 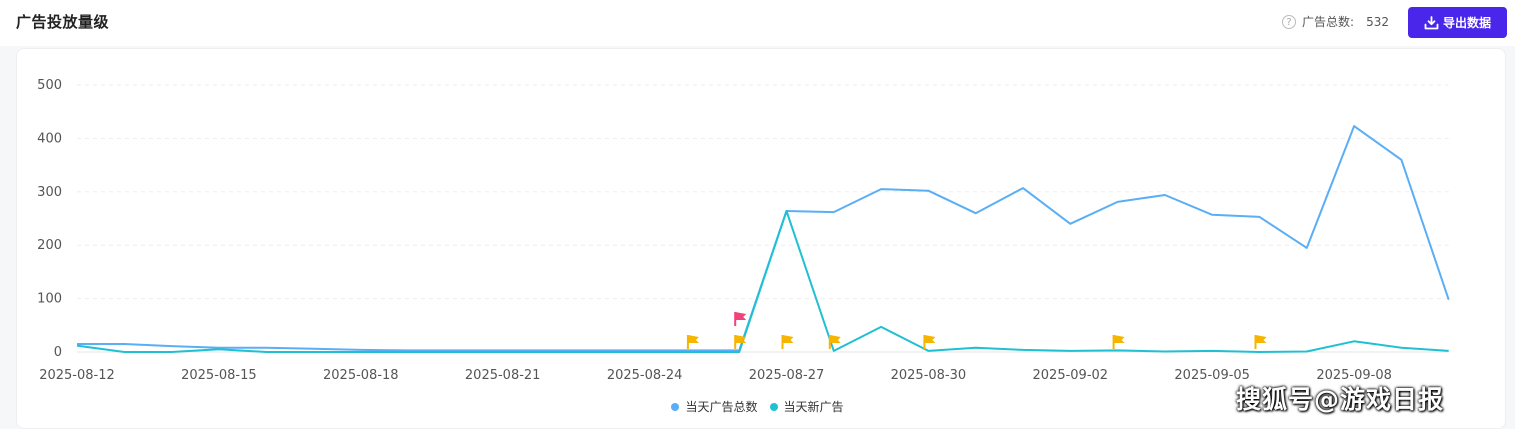 I want to click on ad-total-value: 532, so click(x=1377, y=21).